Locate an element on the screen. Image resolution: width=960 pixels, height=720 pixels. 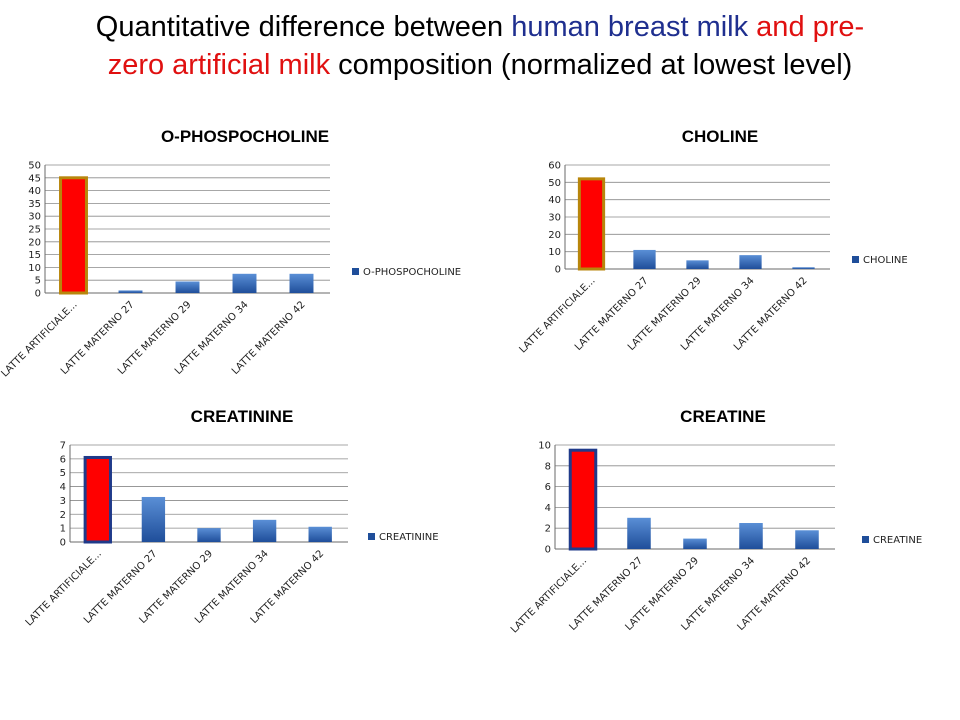
chart-title: O-PHOSPOCHOLINE is located at coordinates (245, 136).